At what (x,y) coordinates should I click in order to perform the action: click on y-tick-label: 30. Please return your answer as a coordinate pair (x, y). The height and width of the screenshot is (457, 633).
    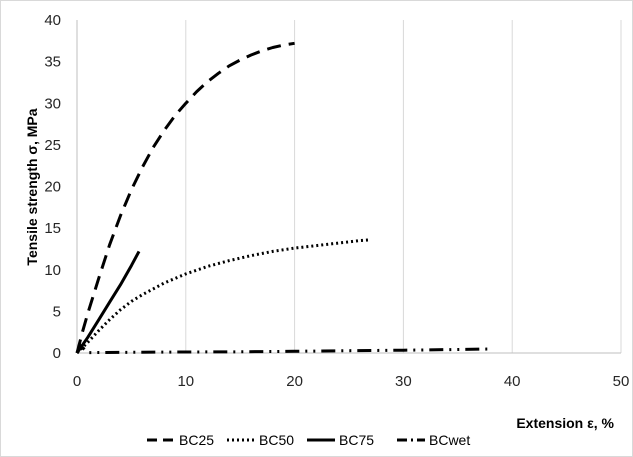
    Looking at the image, I should click on (52, 103).